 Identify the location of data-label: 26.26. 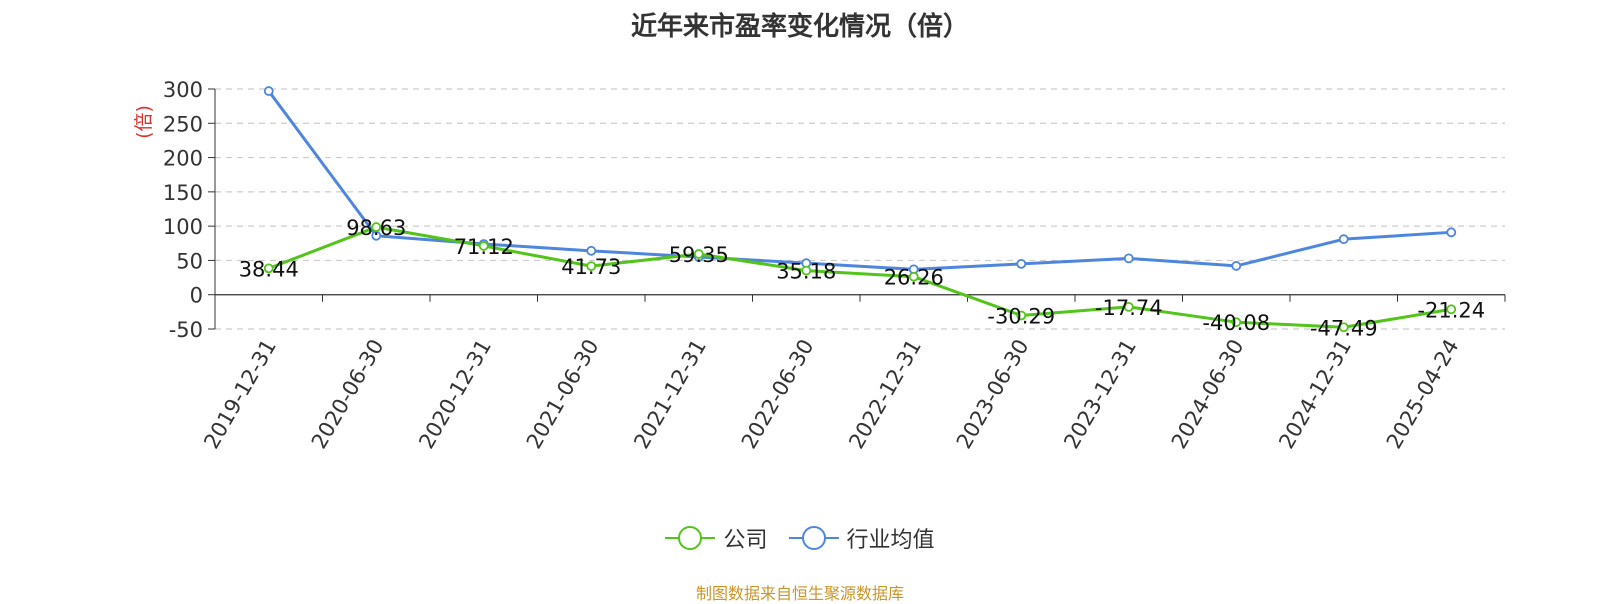
(914, 278).